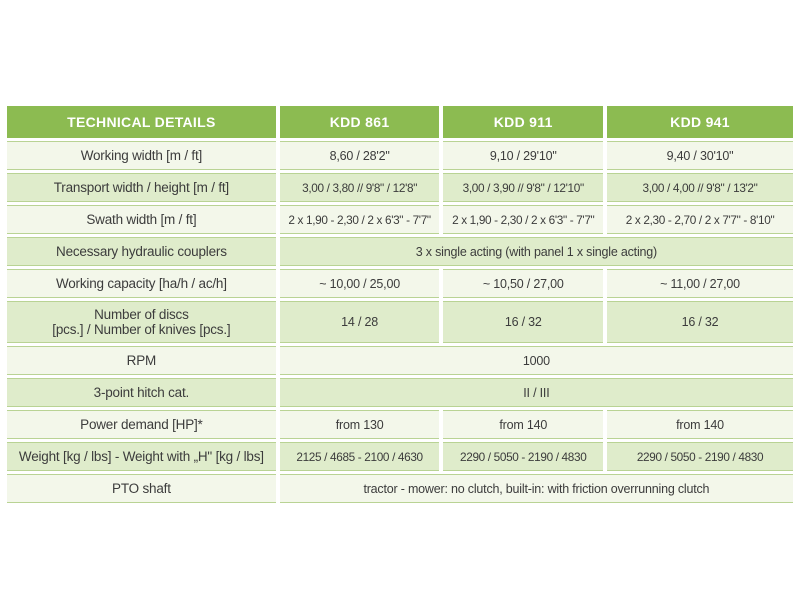 This screenshot has width=800, height=600. What do you see at coordinates (141, 392) in the screenshot?
I see `row-label: 3-point hitch cat.` at bounding box center [141, 392].